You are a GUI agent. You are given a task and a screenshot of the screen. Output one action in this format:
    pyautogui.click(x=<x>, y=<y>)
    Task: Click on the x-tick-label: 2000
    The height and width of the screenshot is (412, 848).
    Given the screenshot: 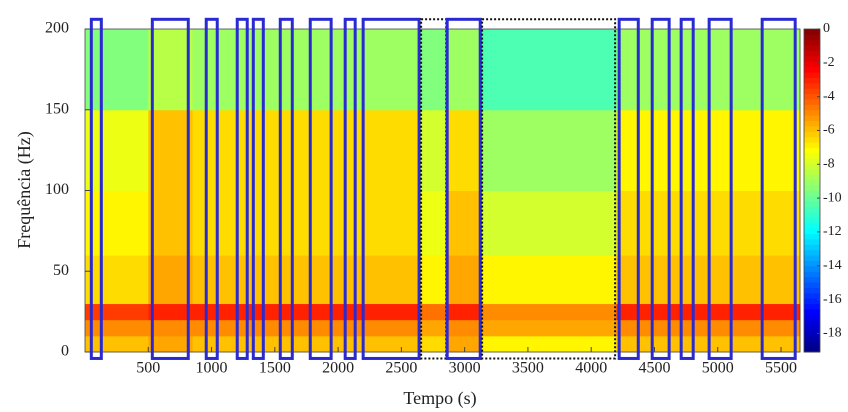 What is the action you would take?
    pyautogui.click(x=338, y=368)
    